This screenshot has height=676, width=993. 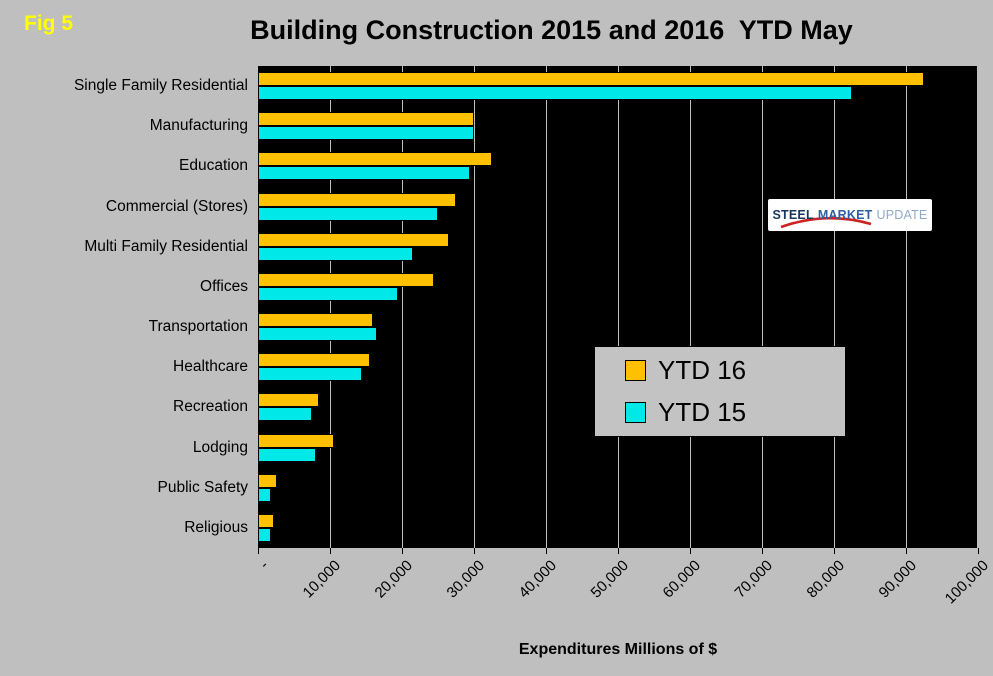 I want to click on category-label: Single Family Residential, so click(x=160, y=85).